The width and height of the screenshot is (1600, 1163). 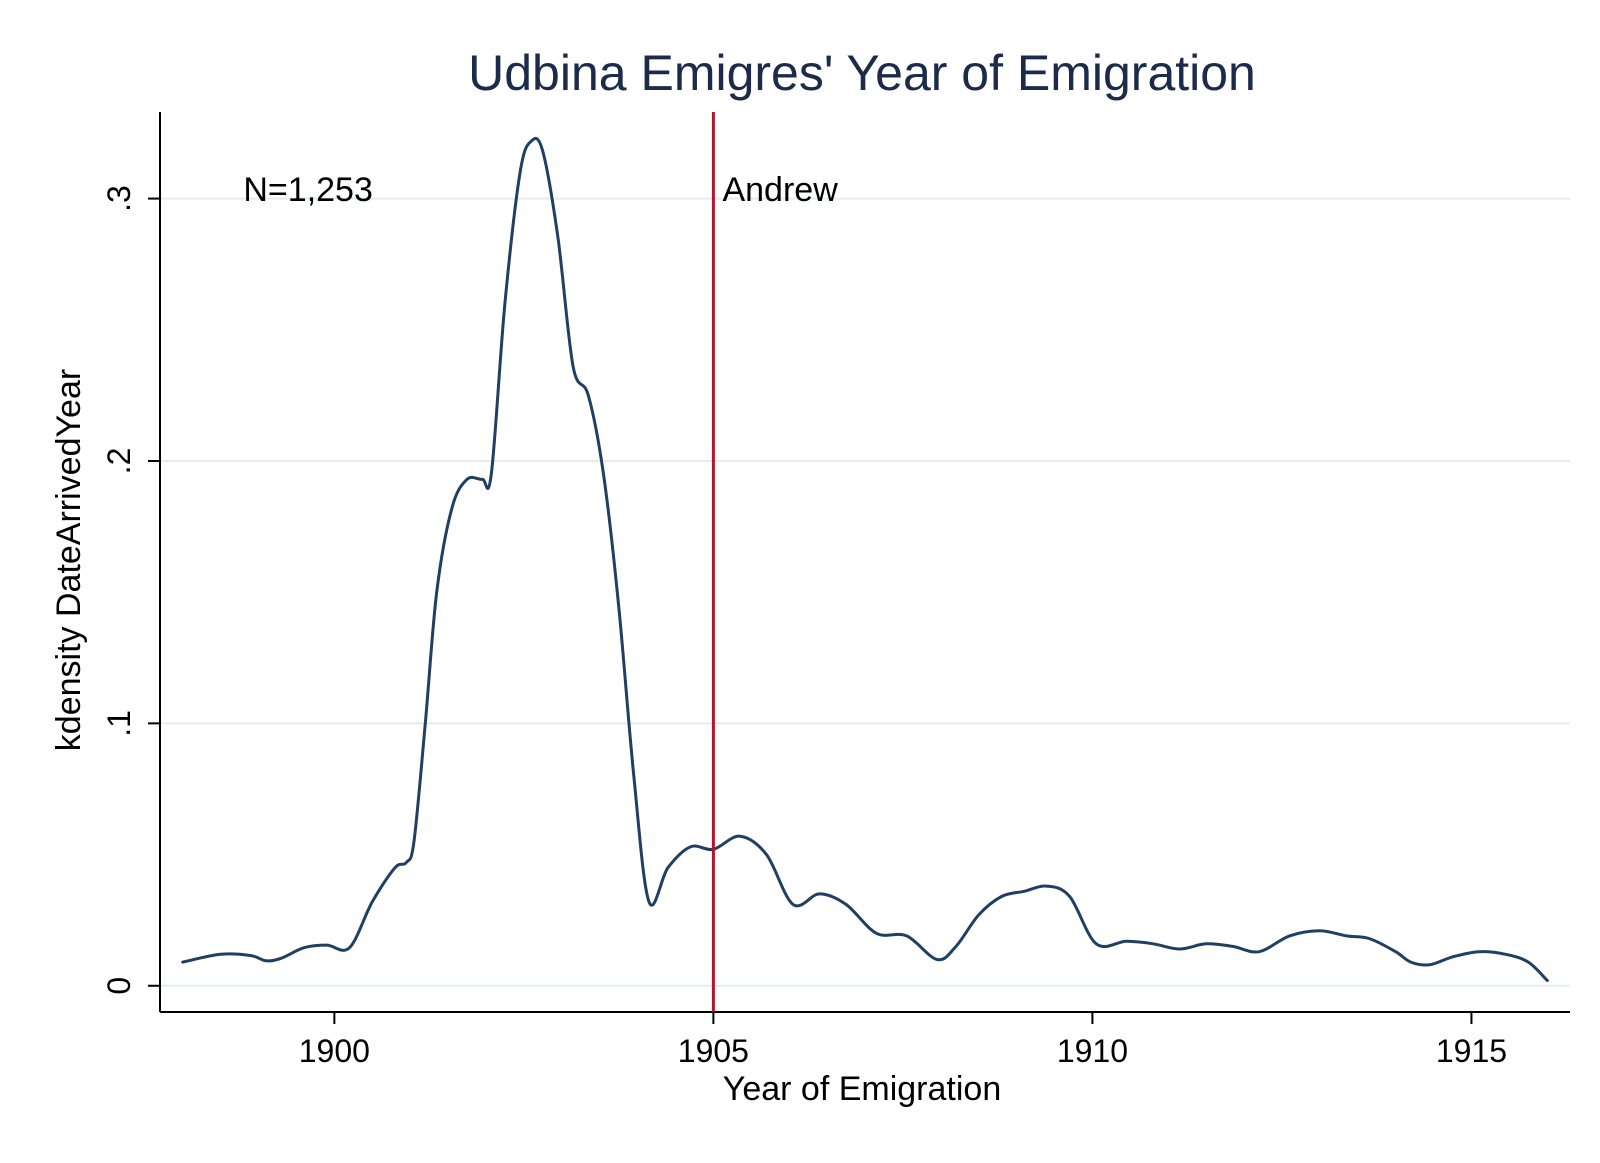 What do you see at coordinates (862, 1089) in the screenshot?
I see `x-axis-title: Year of Emigration` at bounding box center [862, 1089].